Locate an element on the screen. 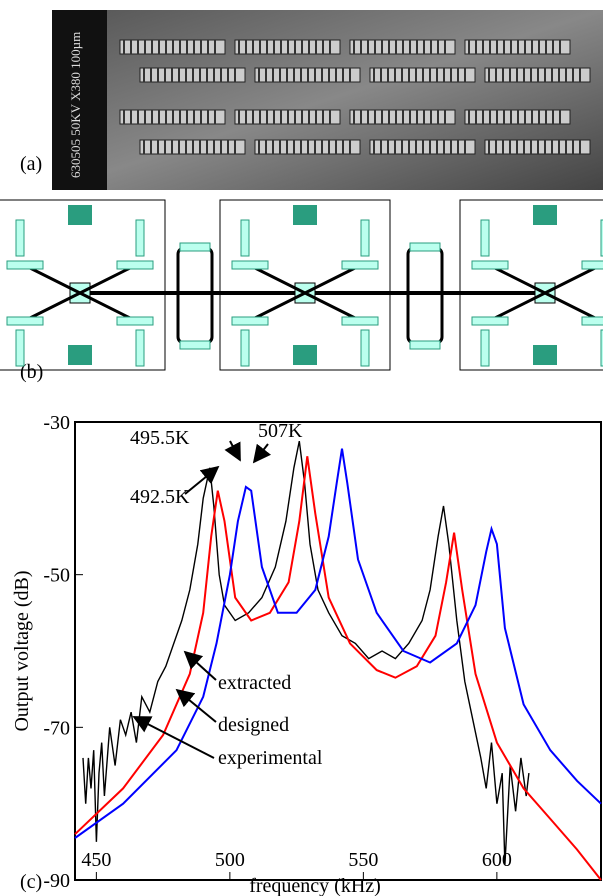 This screenshot has width=603, height=896. annotation: 507K is located at coordinates (280, 431).